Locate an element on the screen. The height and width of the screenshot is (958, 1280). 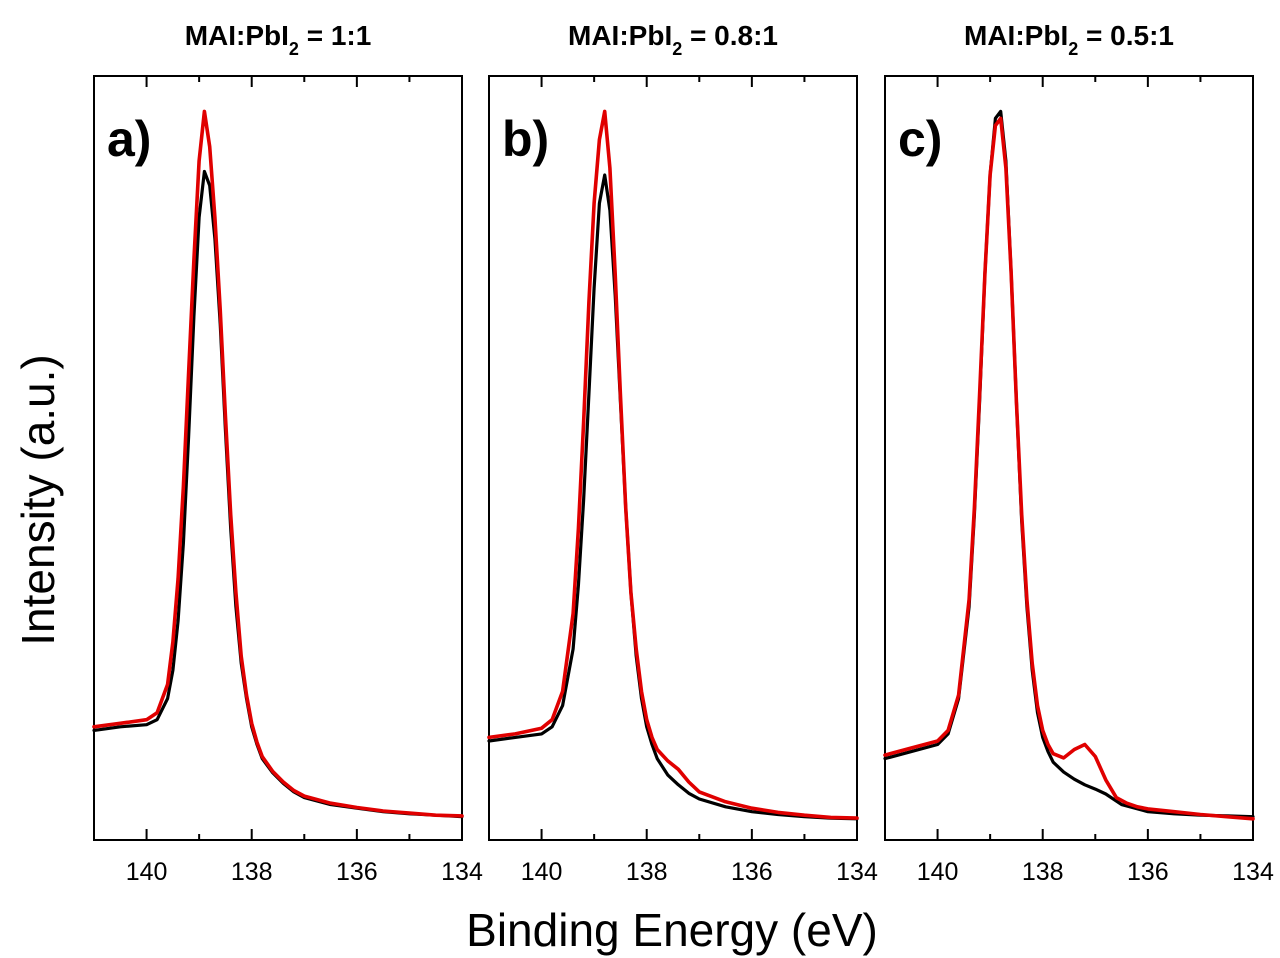
panel-letter: c) is located at coordinates (920, 139).